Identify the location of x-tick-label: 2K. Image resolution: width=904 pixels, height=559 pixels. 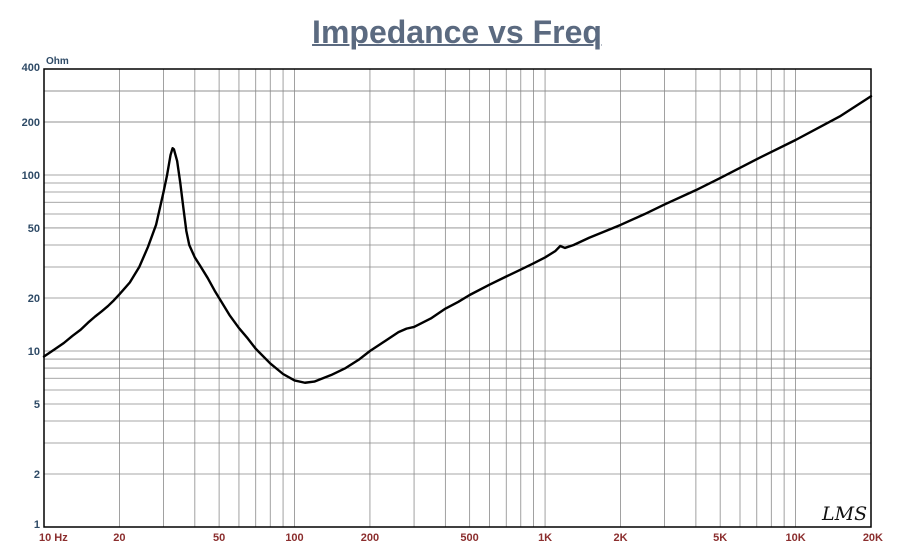
(620, 538).